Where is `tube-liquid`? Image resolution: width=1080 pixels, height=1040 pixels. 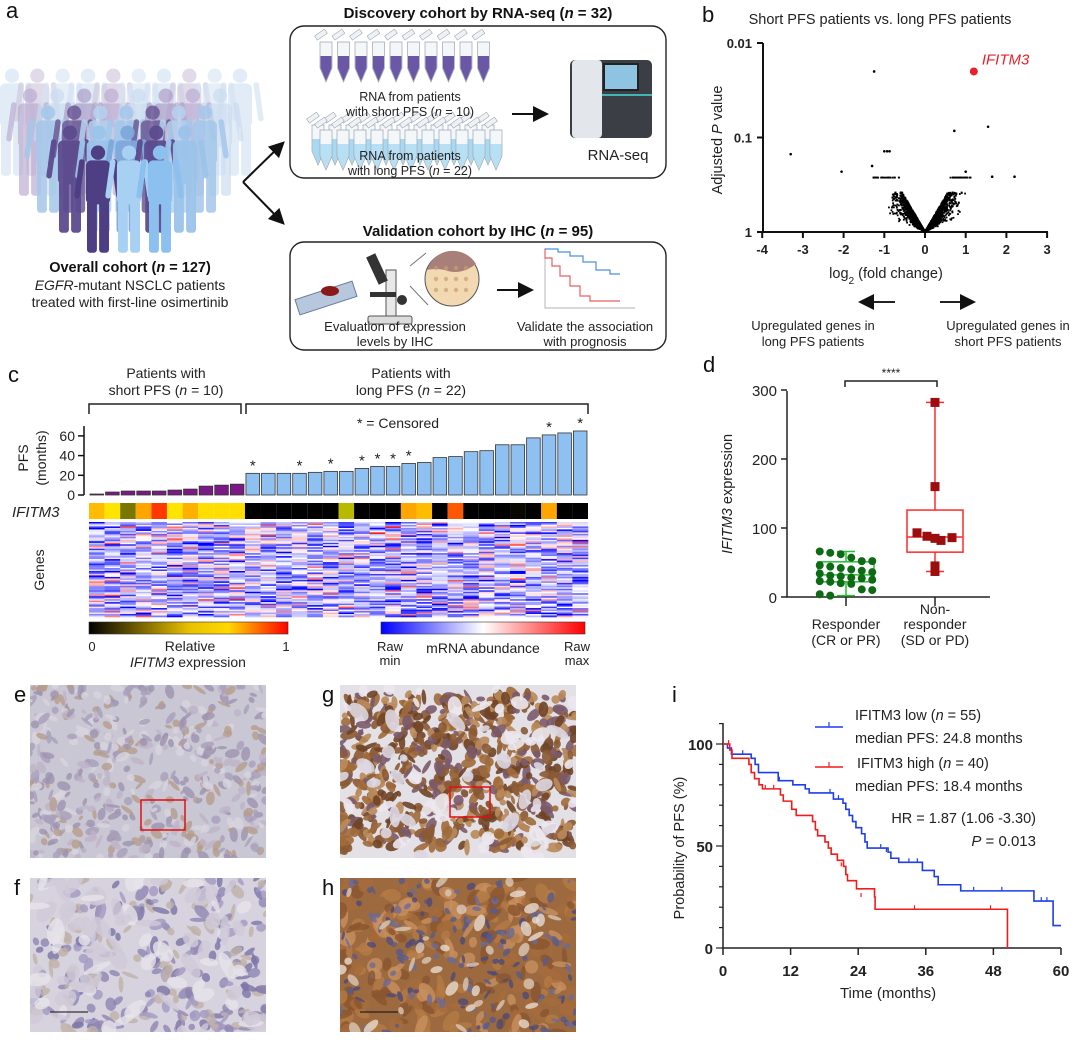 tube-liquid is located at coordinates (431, 68).